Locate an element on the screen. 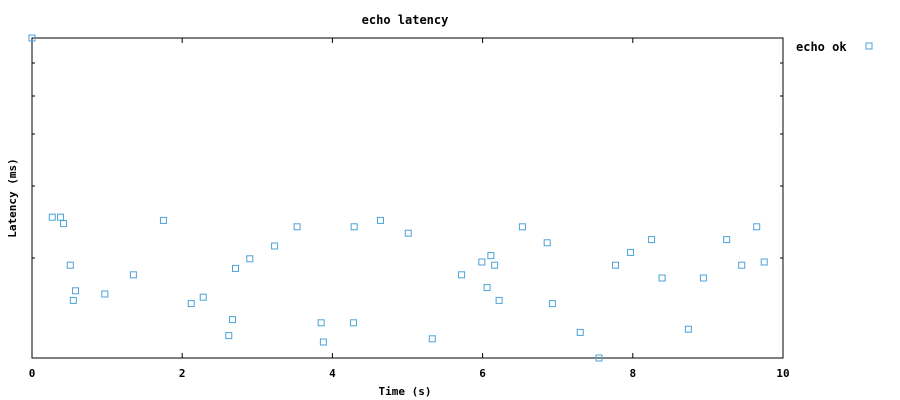 The width and height of the screenshot is (900, 400). x-tick-label: 4 is located at coordinates (332, 373).